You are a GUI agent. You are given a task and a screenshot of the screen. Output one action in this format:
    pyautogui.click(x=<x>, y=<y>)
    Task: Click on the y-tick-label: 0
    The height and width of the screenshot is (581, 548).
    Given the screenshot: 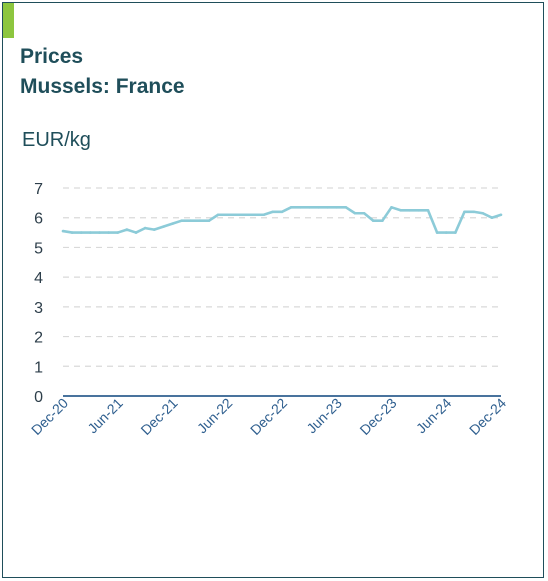 What is the action you would take?
    pyautogui.click(x=38, y=397)
    